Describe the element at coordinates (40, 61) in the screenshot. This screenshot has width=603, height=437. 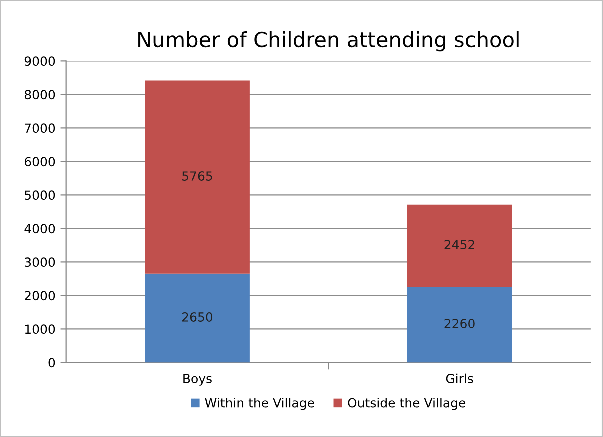
I see `y-tick-label: 9000` at that location.